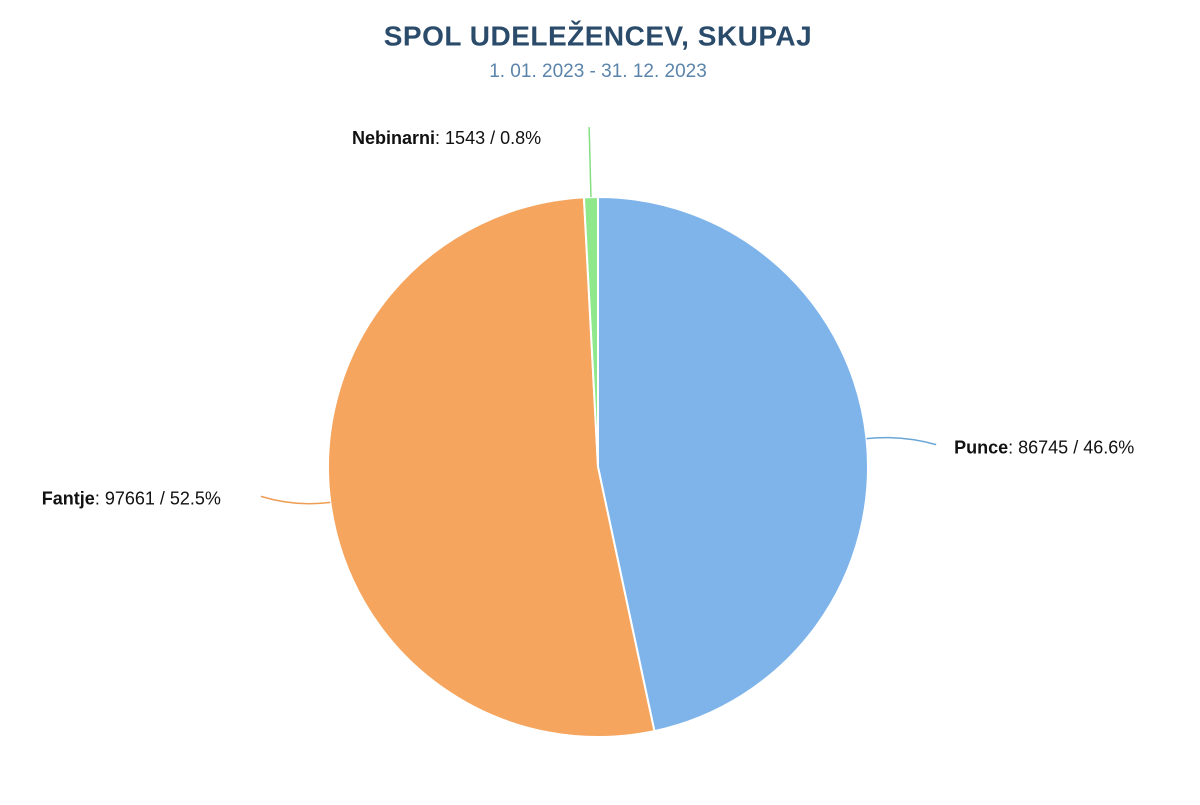 The image size is (1200, 805). What do you see at coordinates (393, 138) in the screenshot?
I see `category-label: Nebinarni` at bounding box center [393, 138].